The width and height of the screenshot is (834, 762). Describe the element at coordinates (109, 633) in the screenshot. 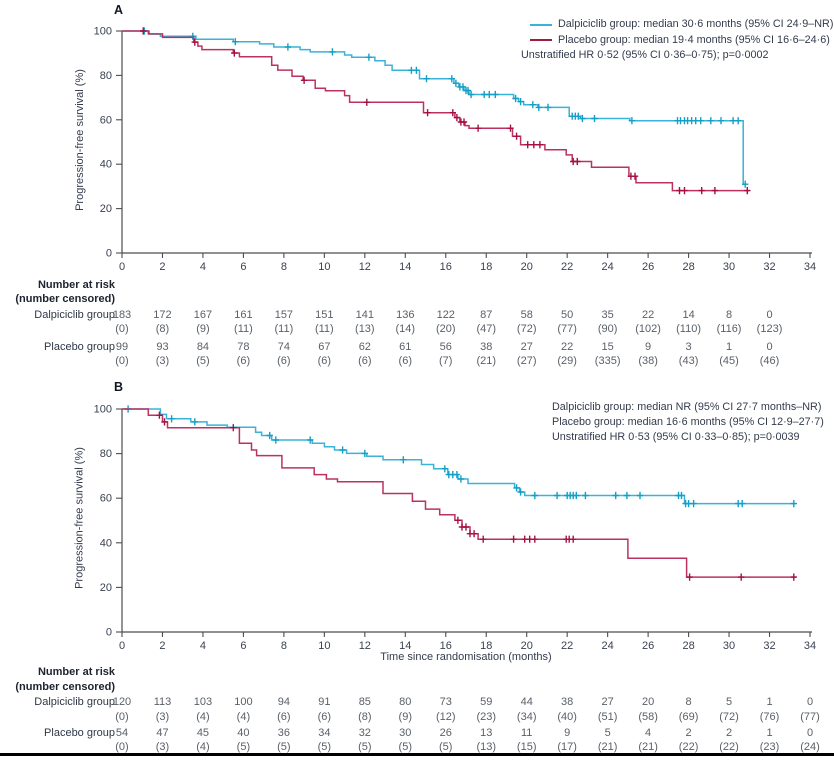

I see `y-tick-label: 0` at that location.